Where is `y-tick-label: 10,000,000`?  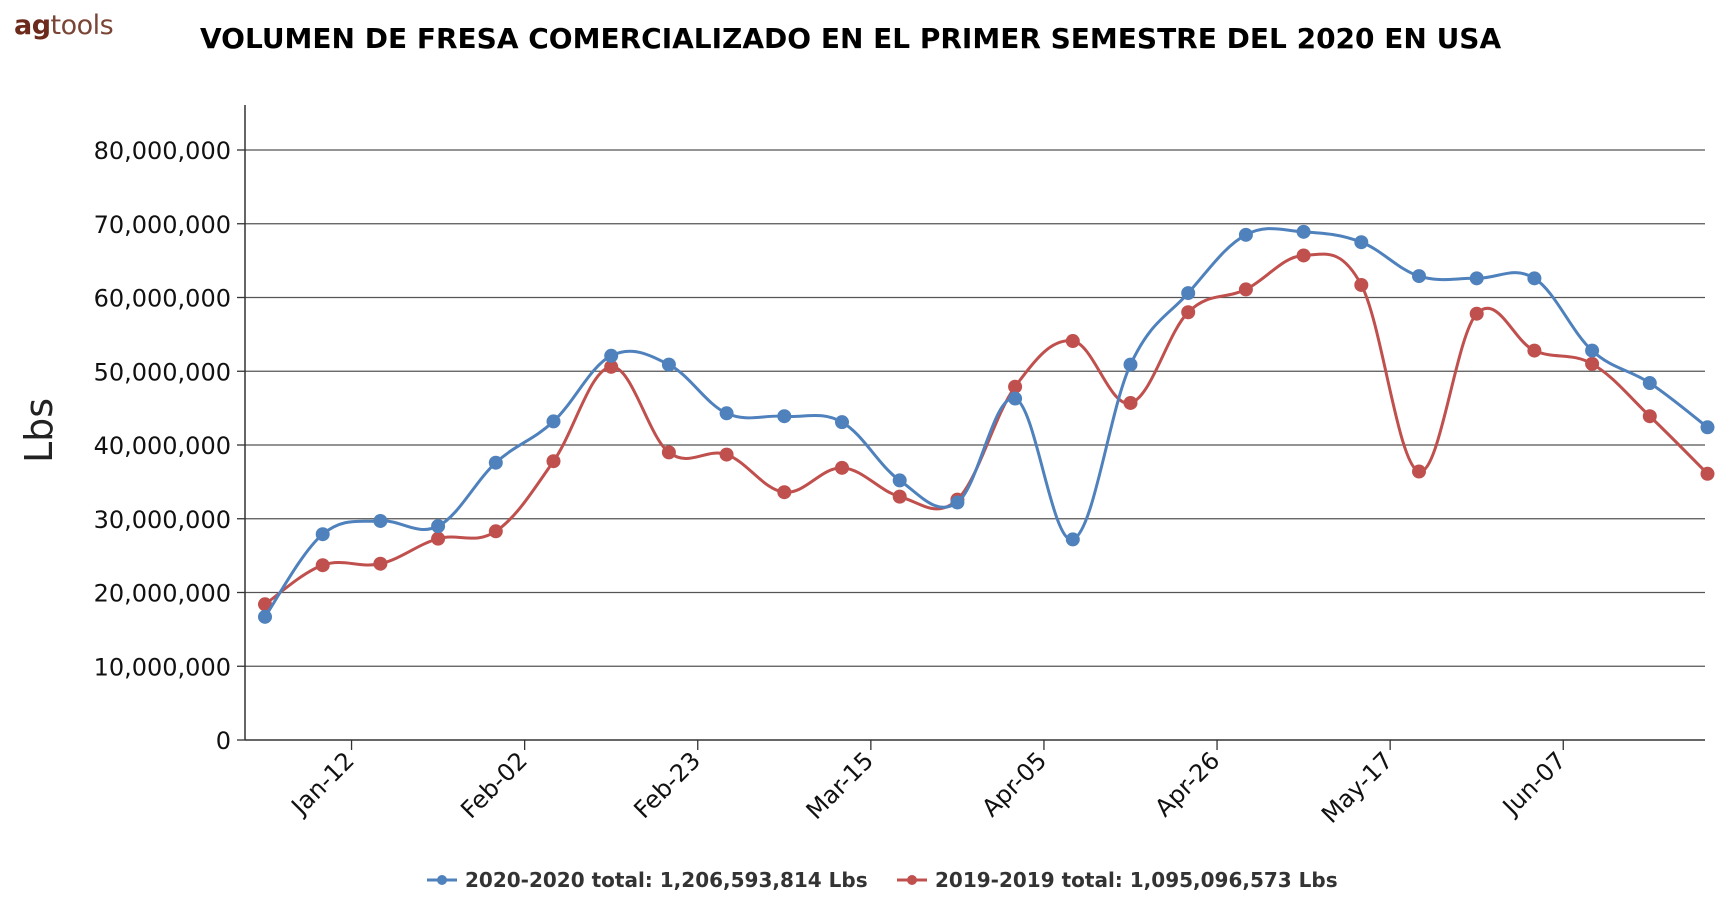 y-tick-label: 10,000,000 is located at coordinates (162, 667).